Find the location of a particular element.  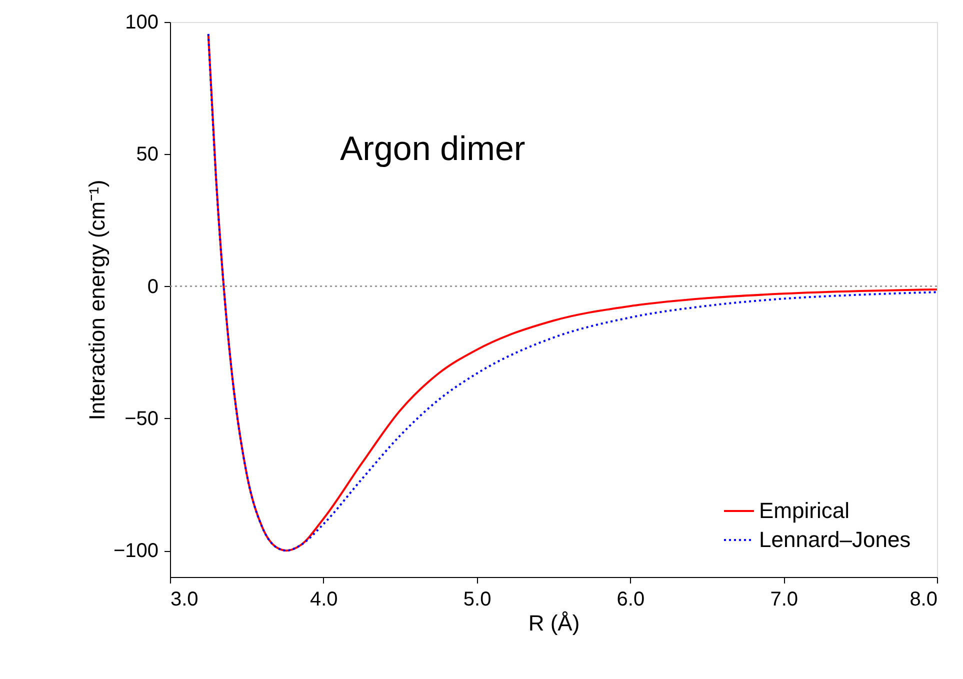

x-tick-label: 3.0 is located at coordinates (184, 599).